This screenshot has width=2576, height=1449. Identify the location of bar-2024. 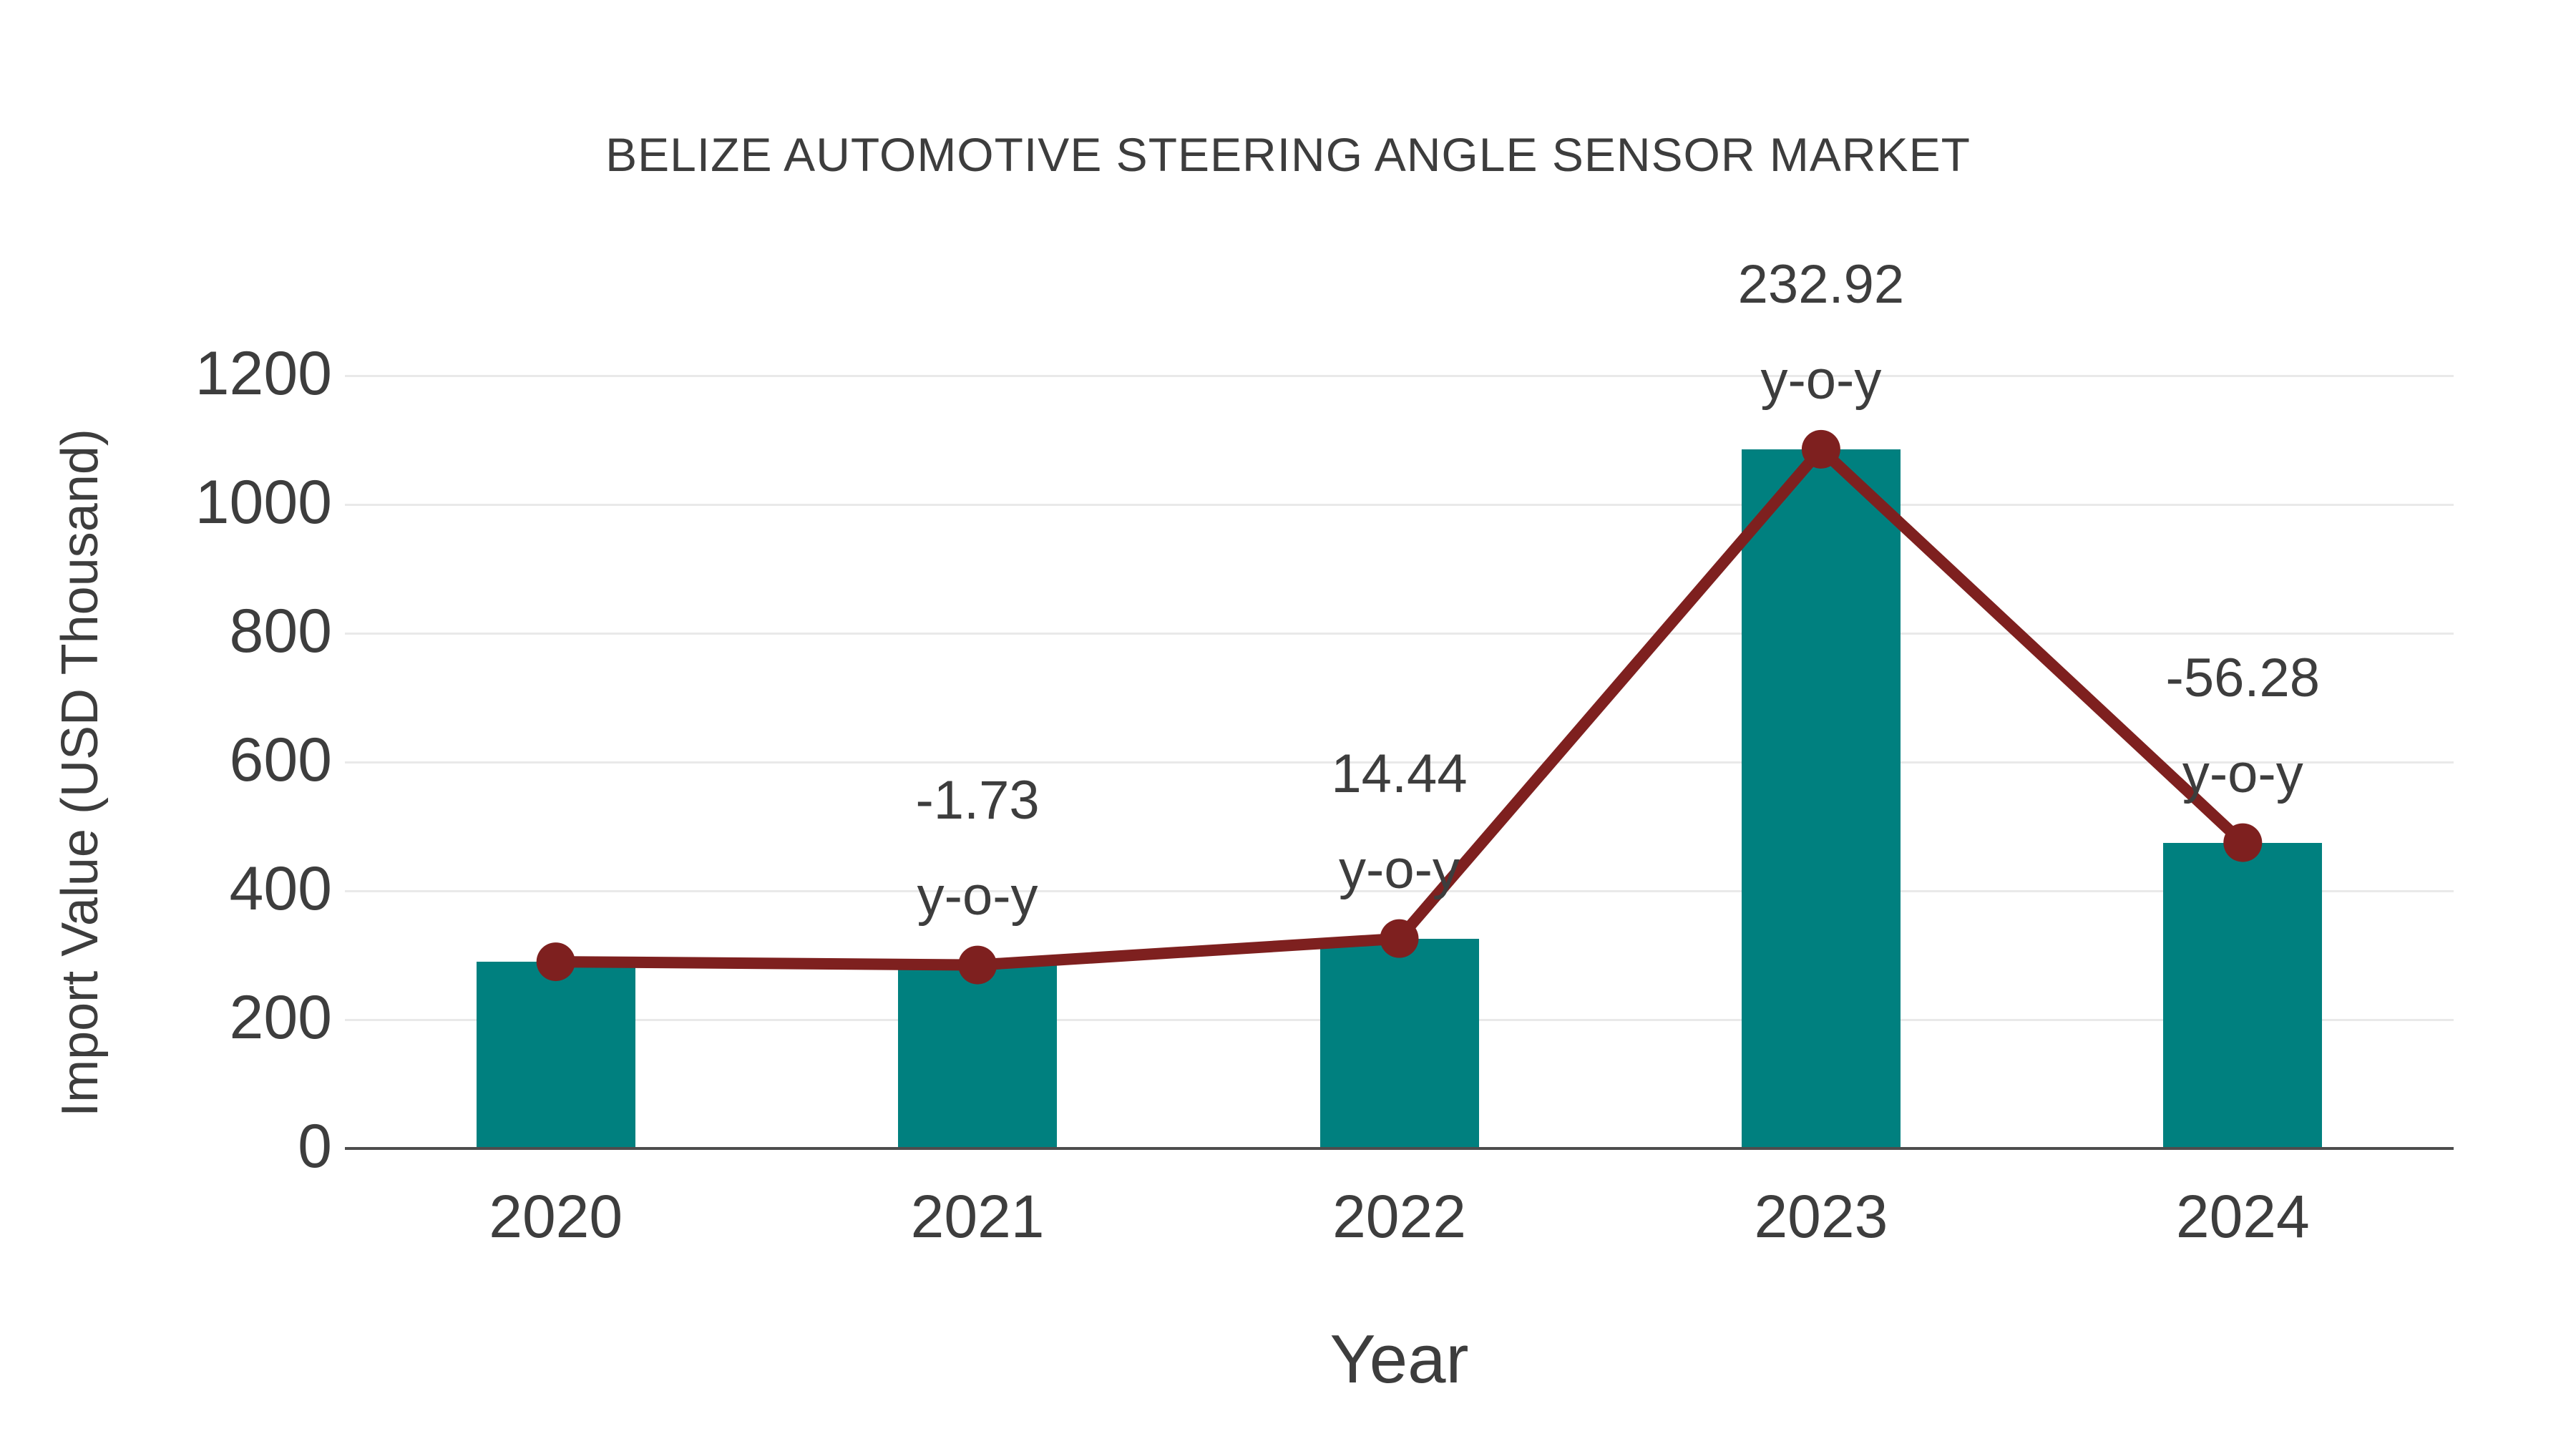
(2243, 995).